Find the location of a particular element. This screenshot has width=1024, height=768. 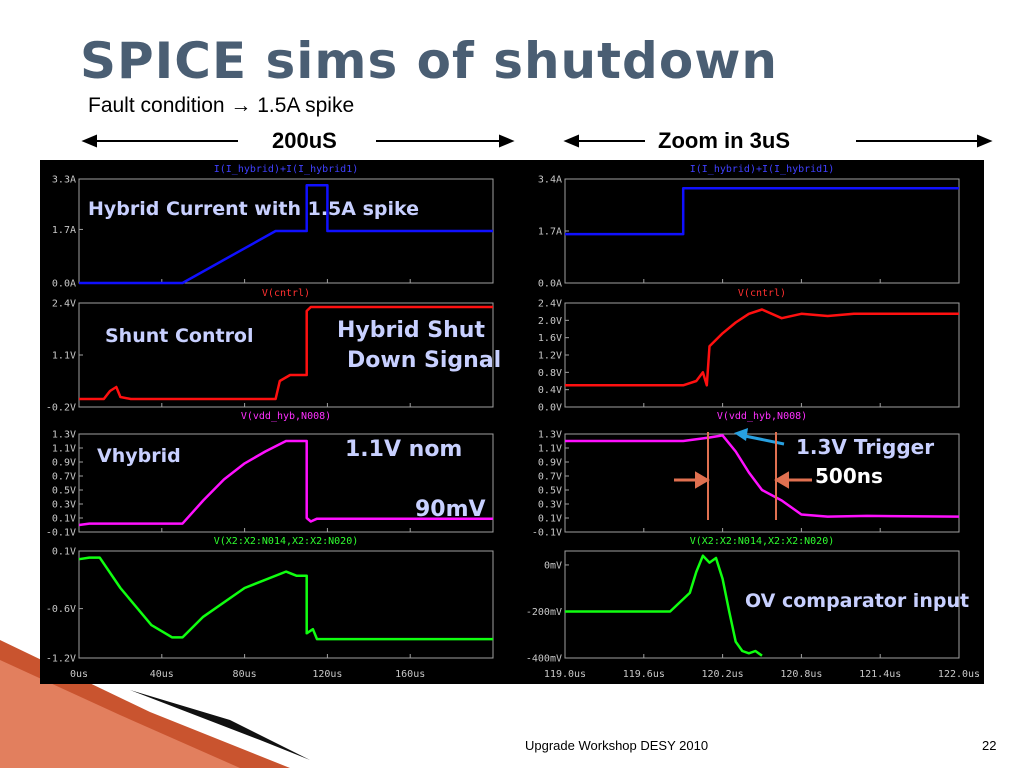

left-xtick-label: 160us is located at coordinates (410, 674).